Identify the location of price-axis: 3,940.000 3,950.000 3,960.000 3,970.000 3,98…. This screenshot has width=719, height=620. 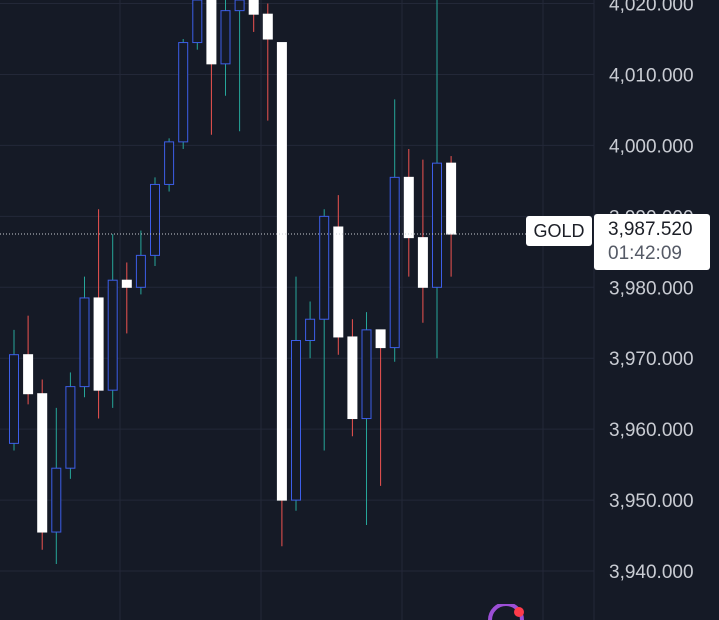
(651, 291).